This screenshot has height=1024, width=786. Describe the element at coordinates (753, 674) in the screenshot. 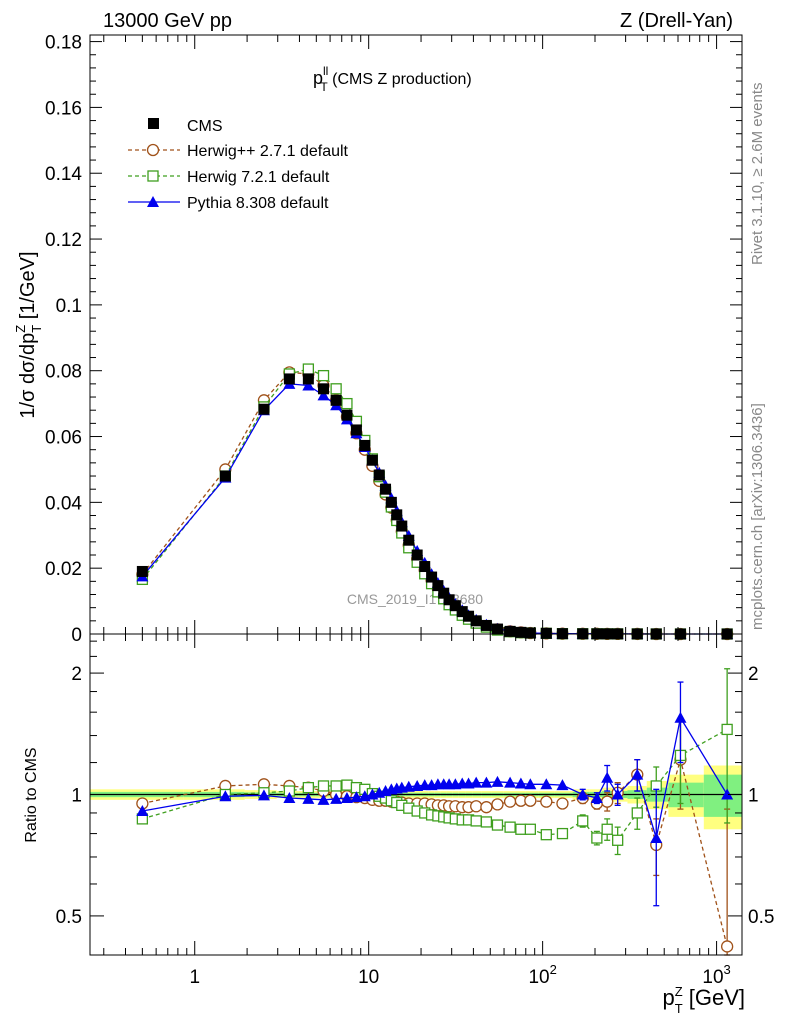

I see `ratio-ytick-label-right: 2` at that location.